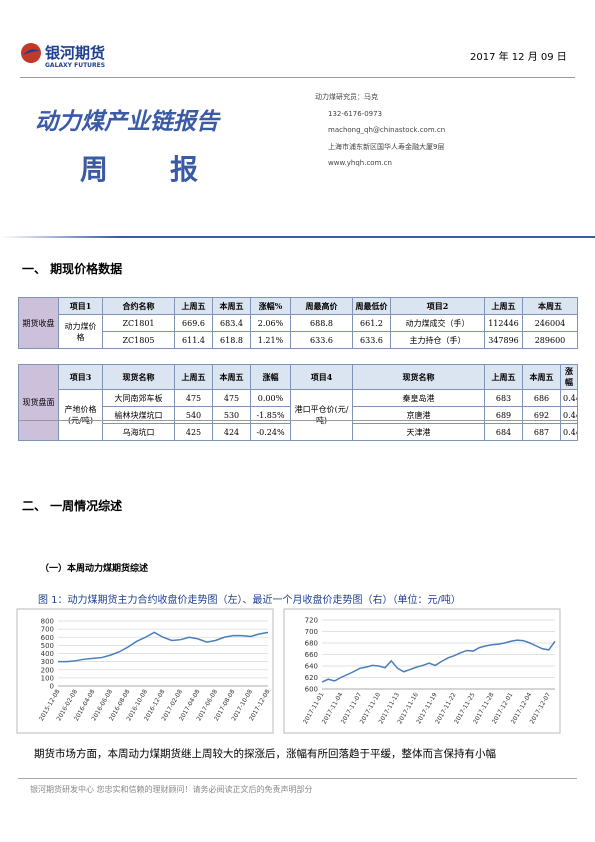 The width and height of the screenshot is (595, 842). I want to click on date: 2017 年 12 月 09 日, so click(518, 57).